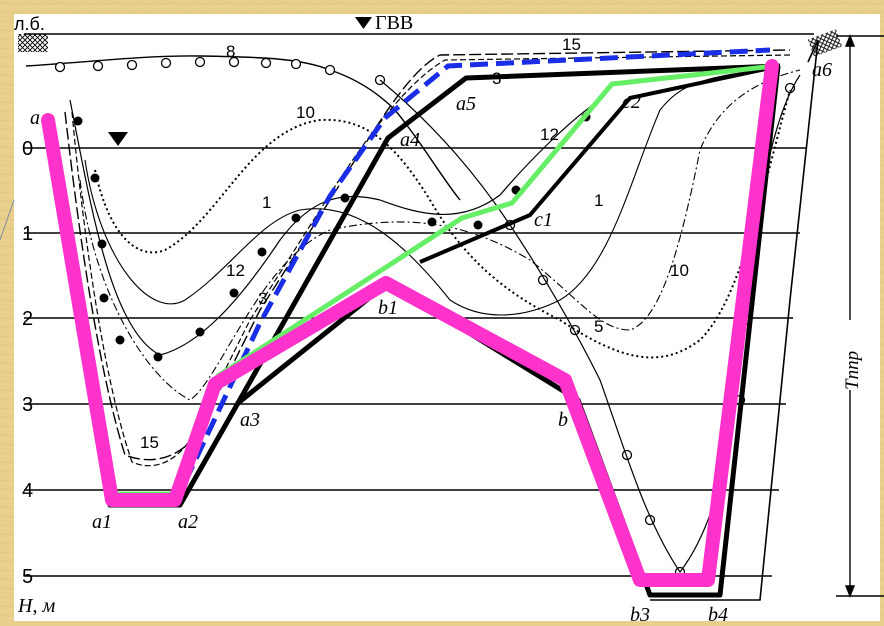 The width and height of the screenshot is (884, 626). Describe the element at coordinates (188, 522) in the screenshot. I see `point-label-a2: a2` at that location.